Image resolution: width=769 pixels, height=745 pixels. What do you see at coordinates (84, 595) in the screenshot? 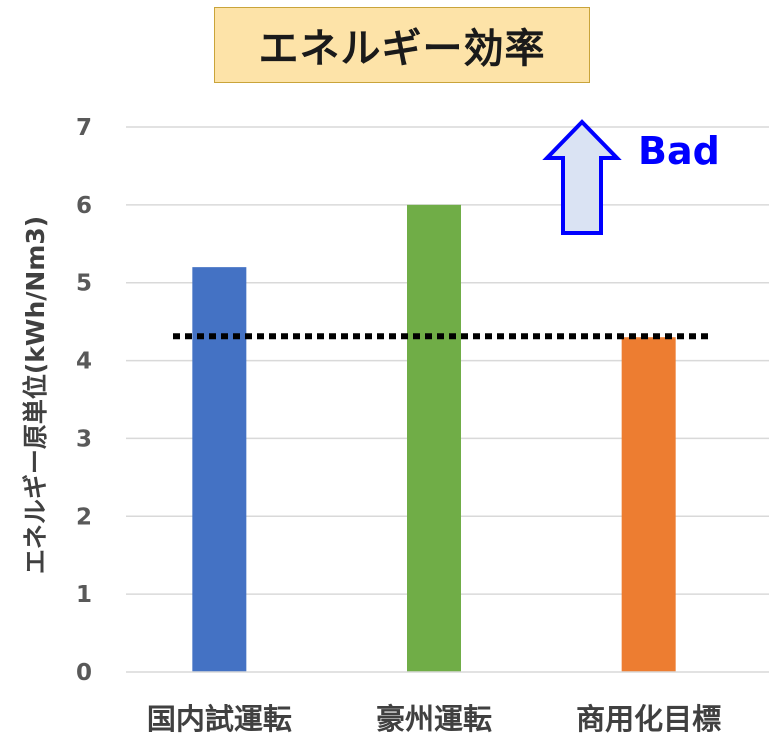
I see `y-tick-label: 1` at bounding box center [84, 595].